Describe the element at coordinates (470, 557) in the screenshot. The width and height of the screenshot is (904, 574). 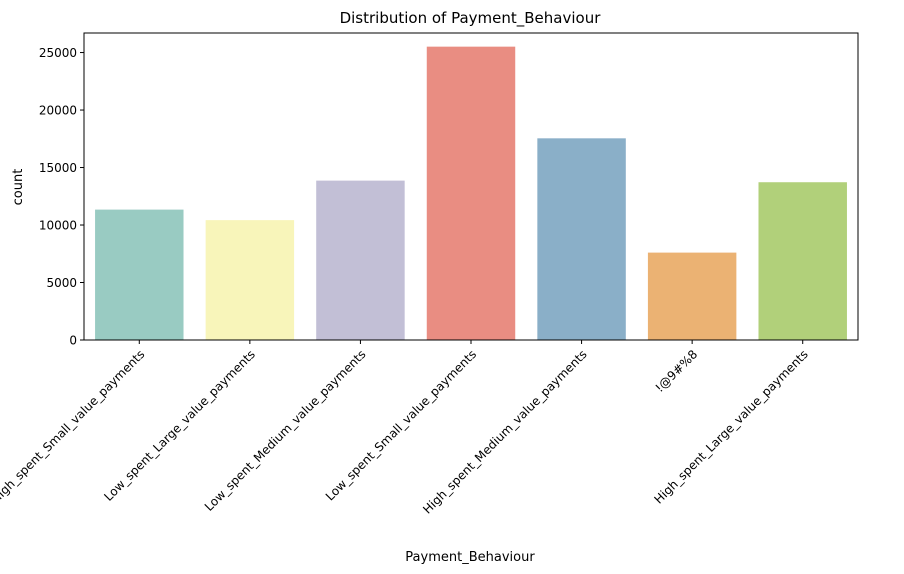
I see `x-axis-label: Payment_Behaviour` at that location.